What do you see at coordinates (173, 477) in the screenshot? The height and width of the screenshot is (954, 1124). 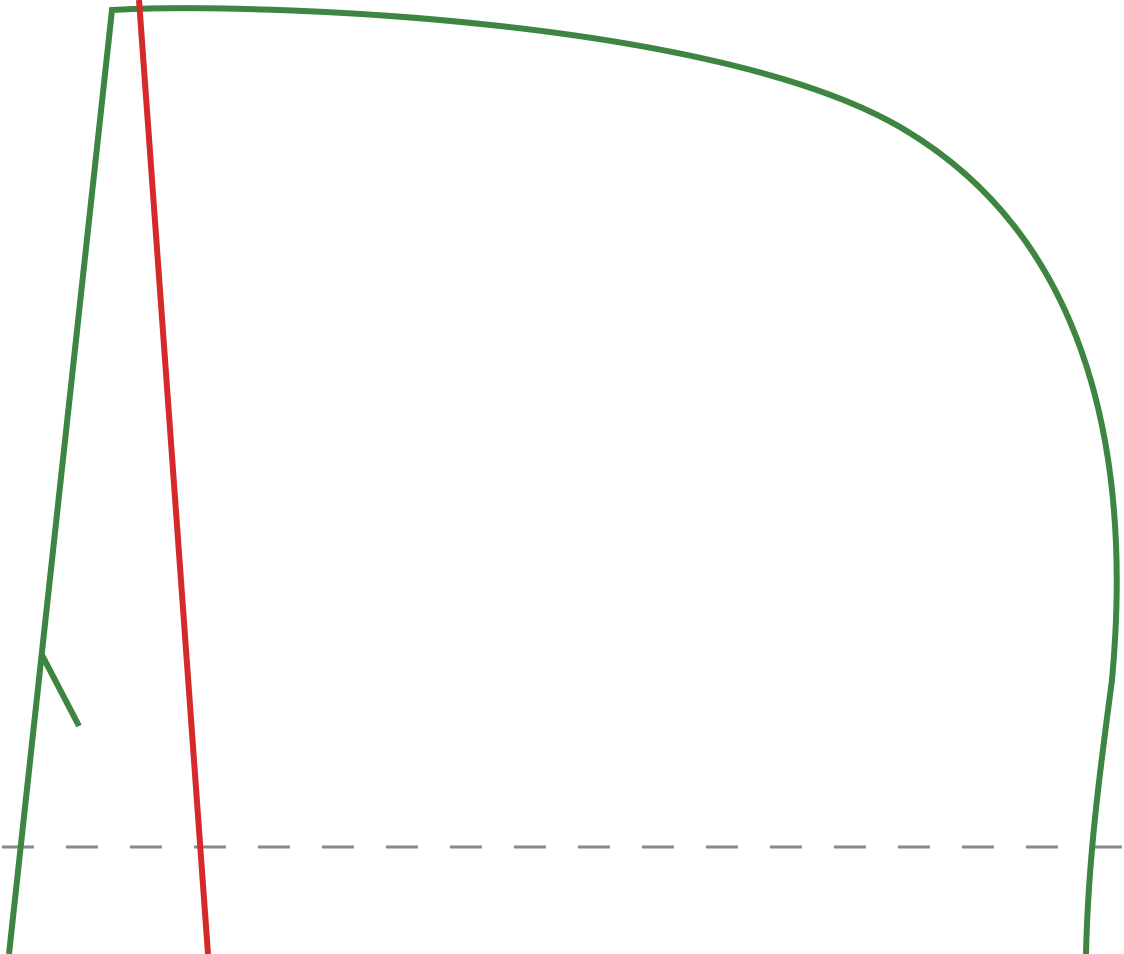 I see `red-steep-line` at bounding box center [173, 477].